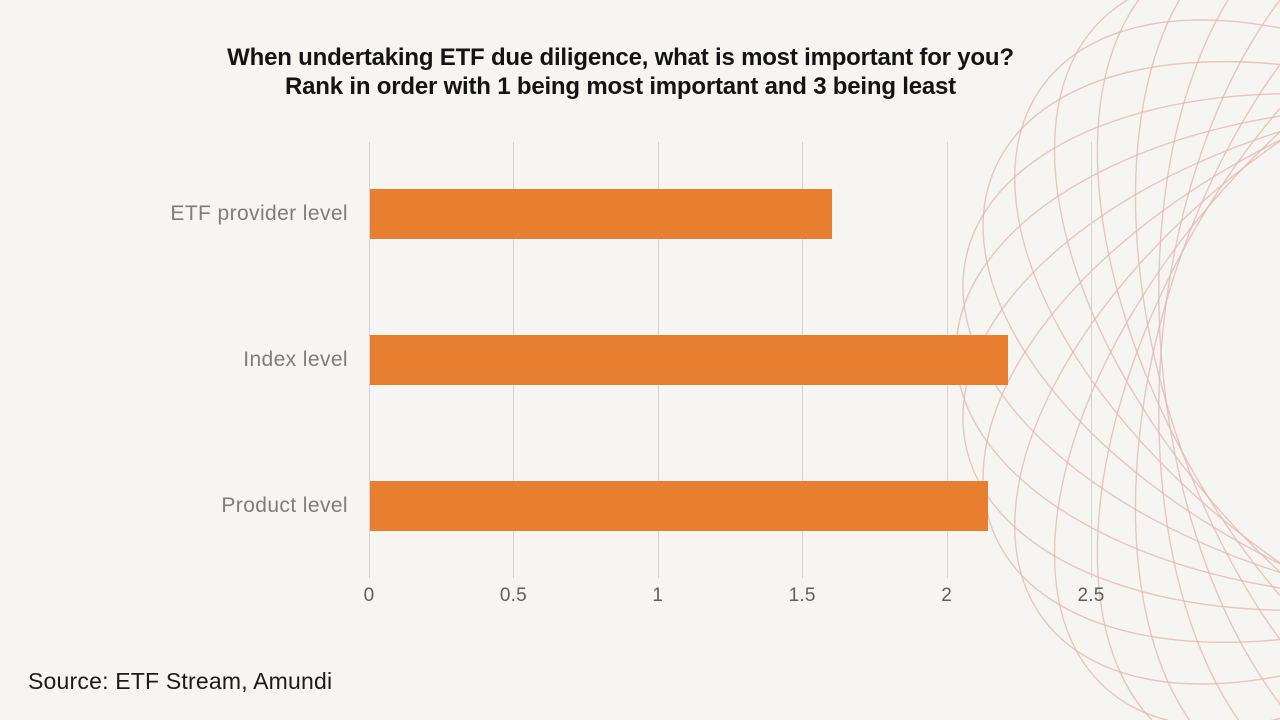  Describe the element at coordinates (259, 213) in the screenshot. I see `category-label: ETF provider level` at that location.